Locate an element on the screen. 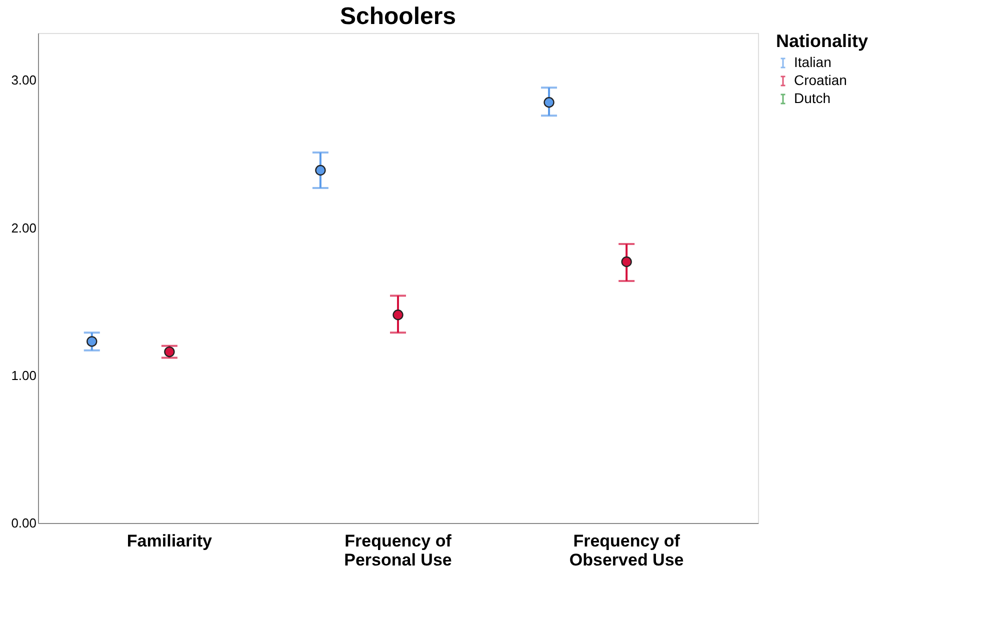 The height and width of the screenshot is (619, 981). legend-label: Croatian is located at coordinates (820, 80).